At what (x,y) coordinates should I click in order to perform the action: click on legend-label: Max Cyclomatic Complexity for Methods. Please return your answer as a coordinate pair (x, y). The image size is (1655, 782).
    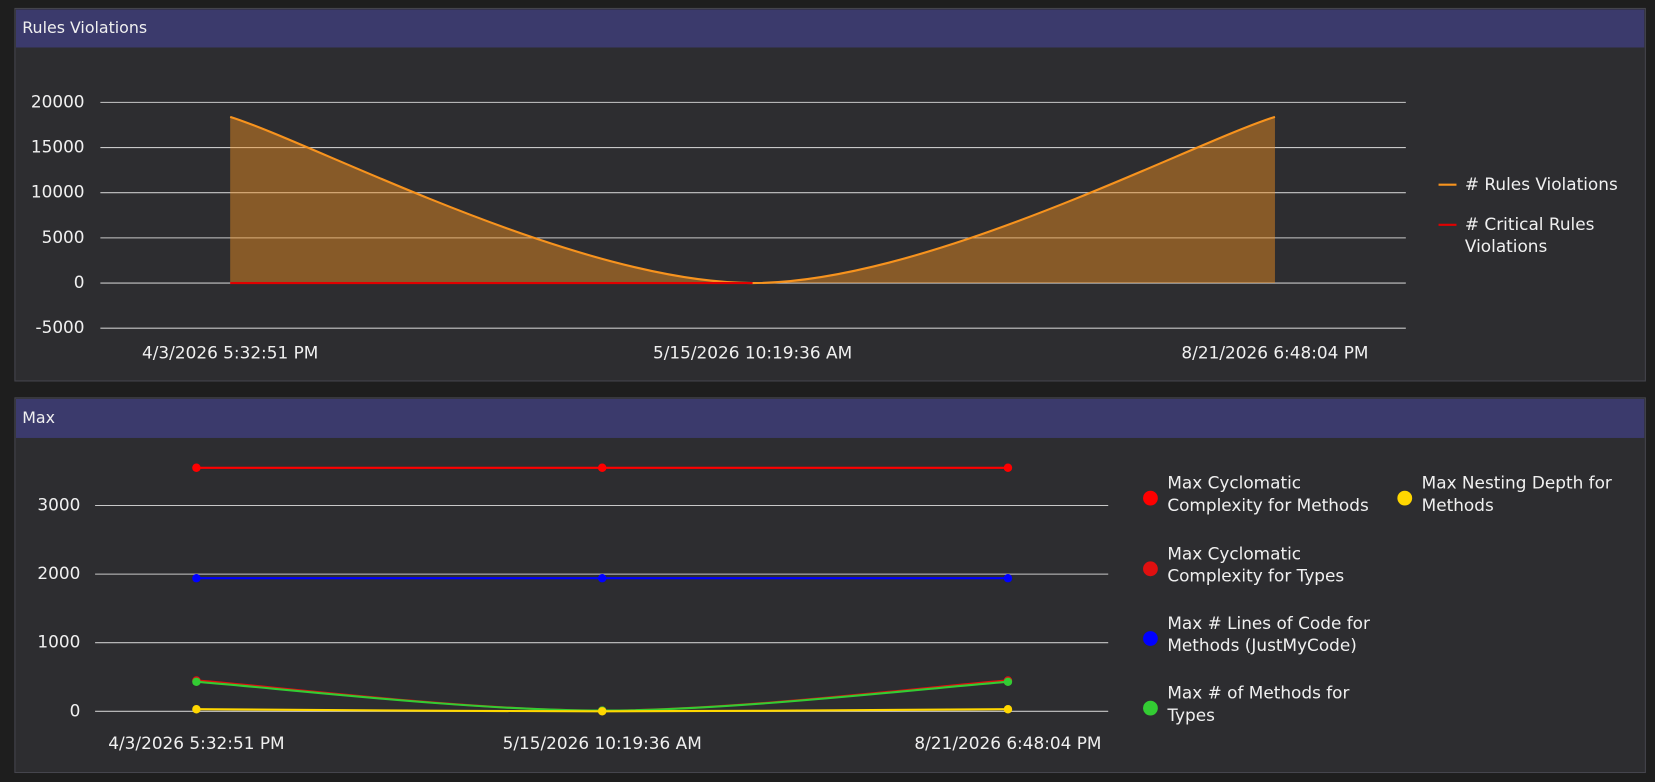
    Looking at the image, I should click on (1268, 494).